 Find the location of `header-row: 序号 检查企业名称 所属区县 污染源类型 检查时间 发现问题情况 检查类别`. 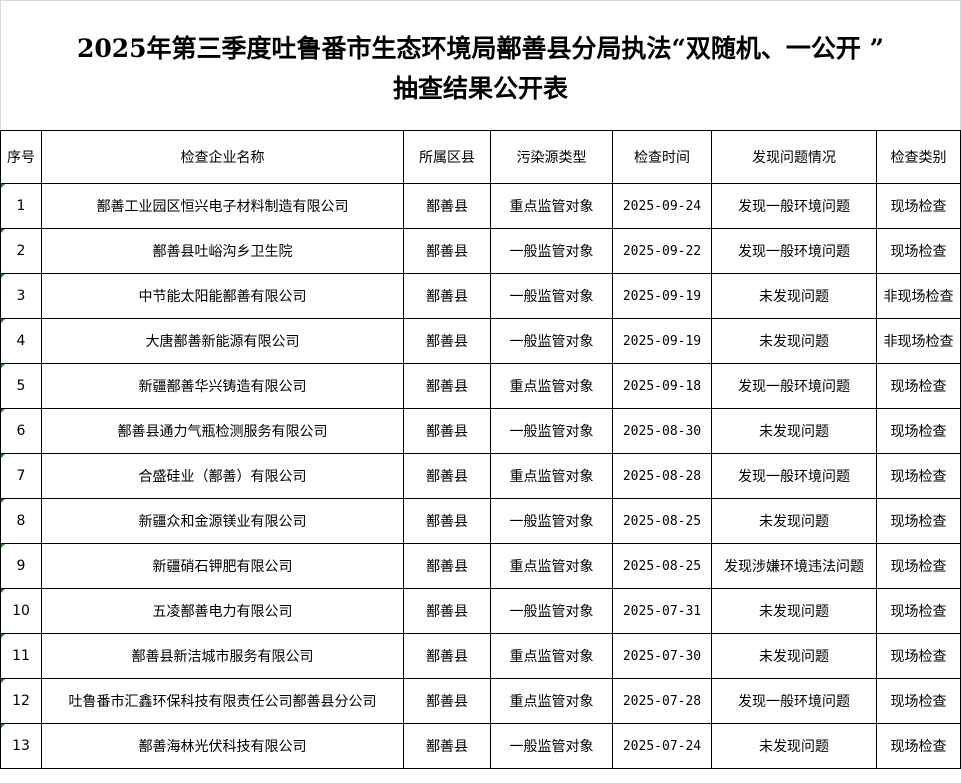

header-row: 序号 检查企业名称 所属区县 污染源类型 检查时间 发现问题情况 检查类别 is located at coordinates (480, 157).